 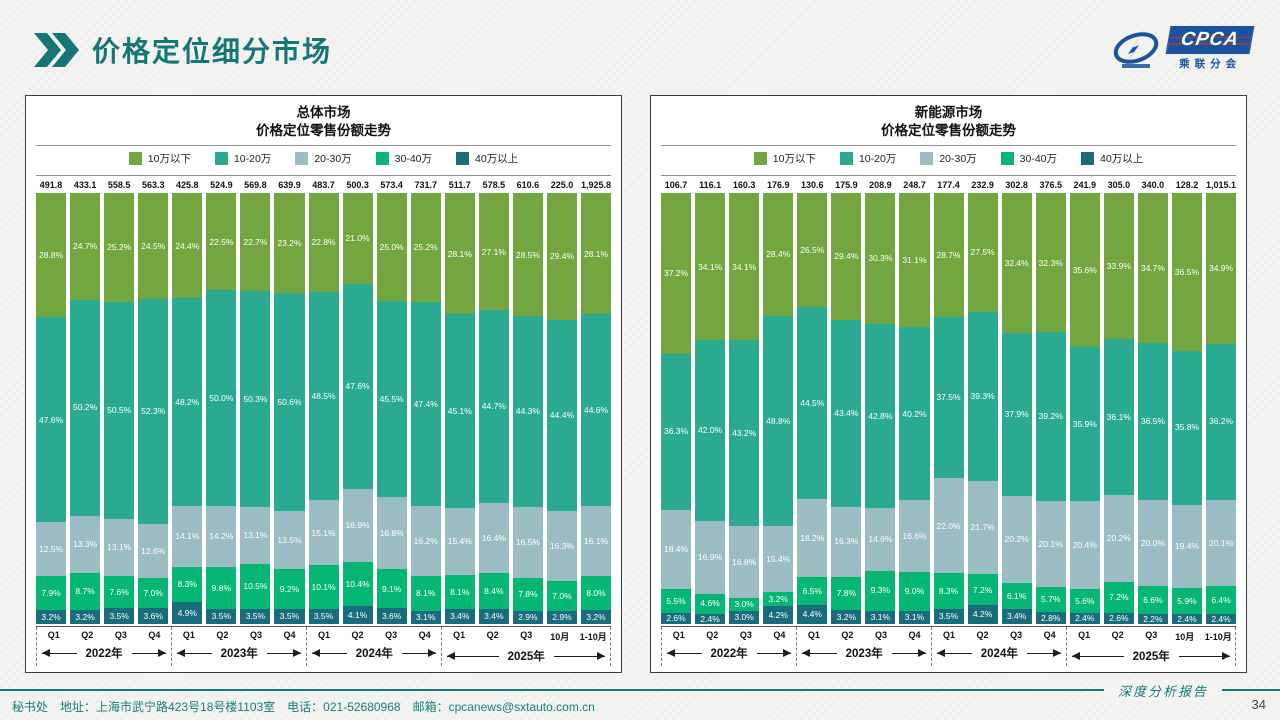 What do you see at coordinates (744, 185) in the screenshot?
I see `total-label: 160.3` at bounding box center [744, 185].